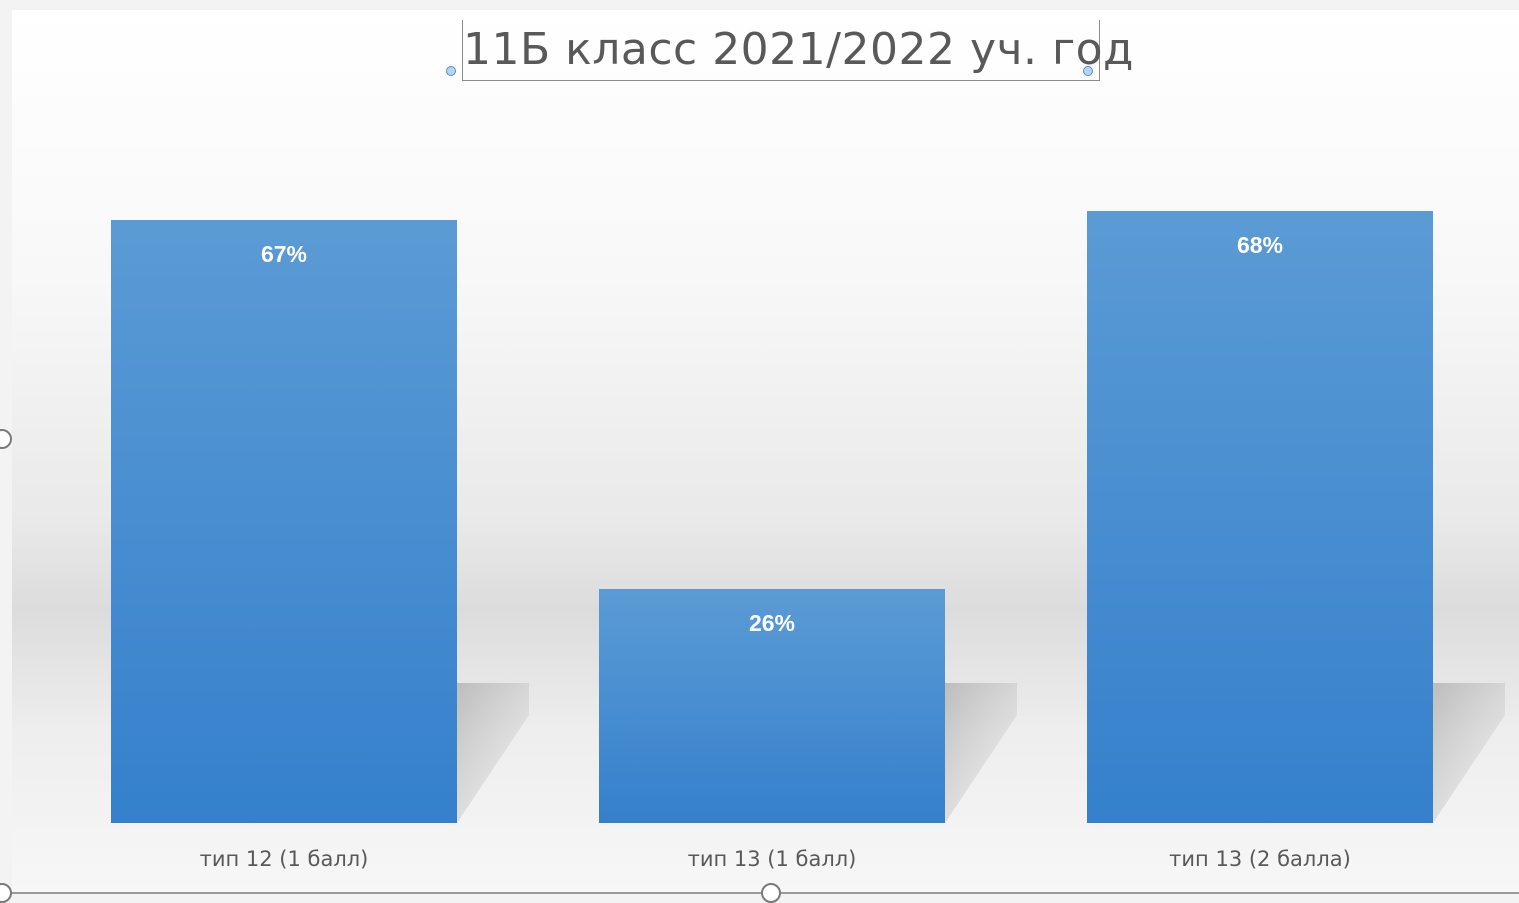 The height and width of the screenshot is (903, 1519). I want to click on data-label: 67%, so click(284, 254).